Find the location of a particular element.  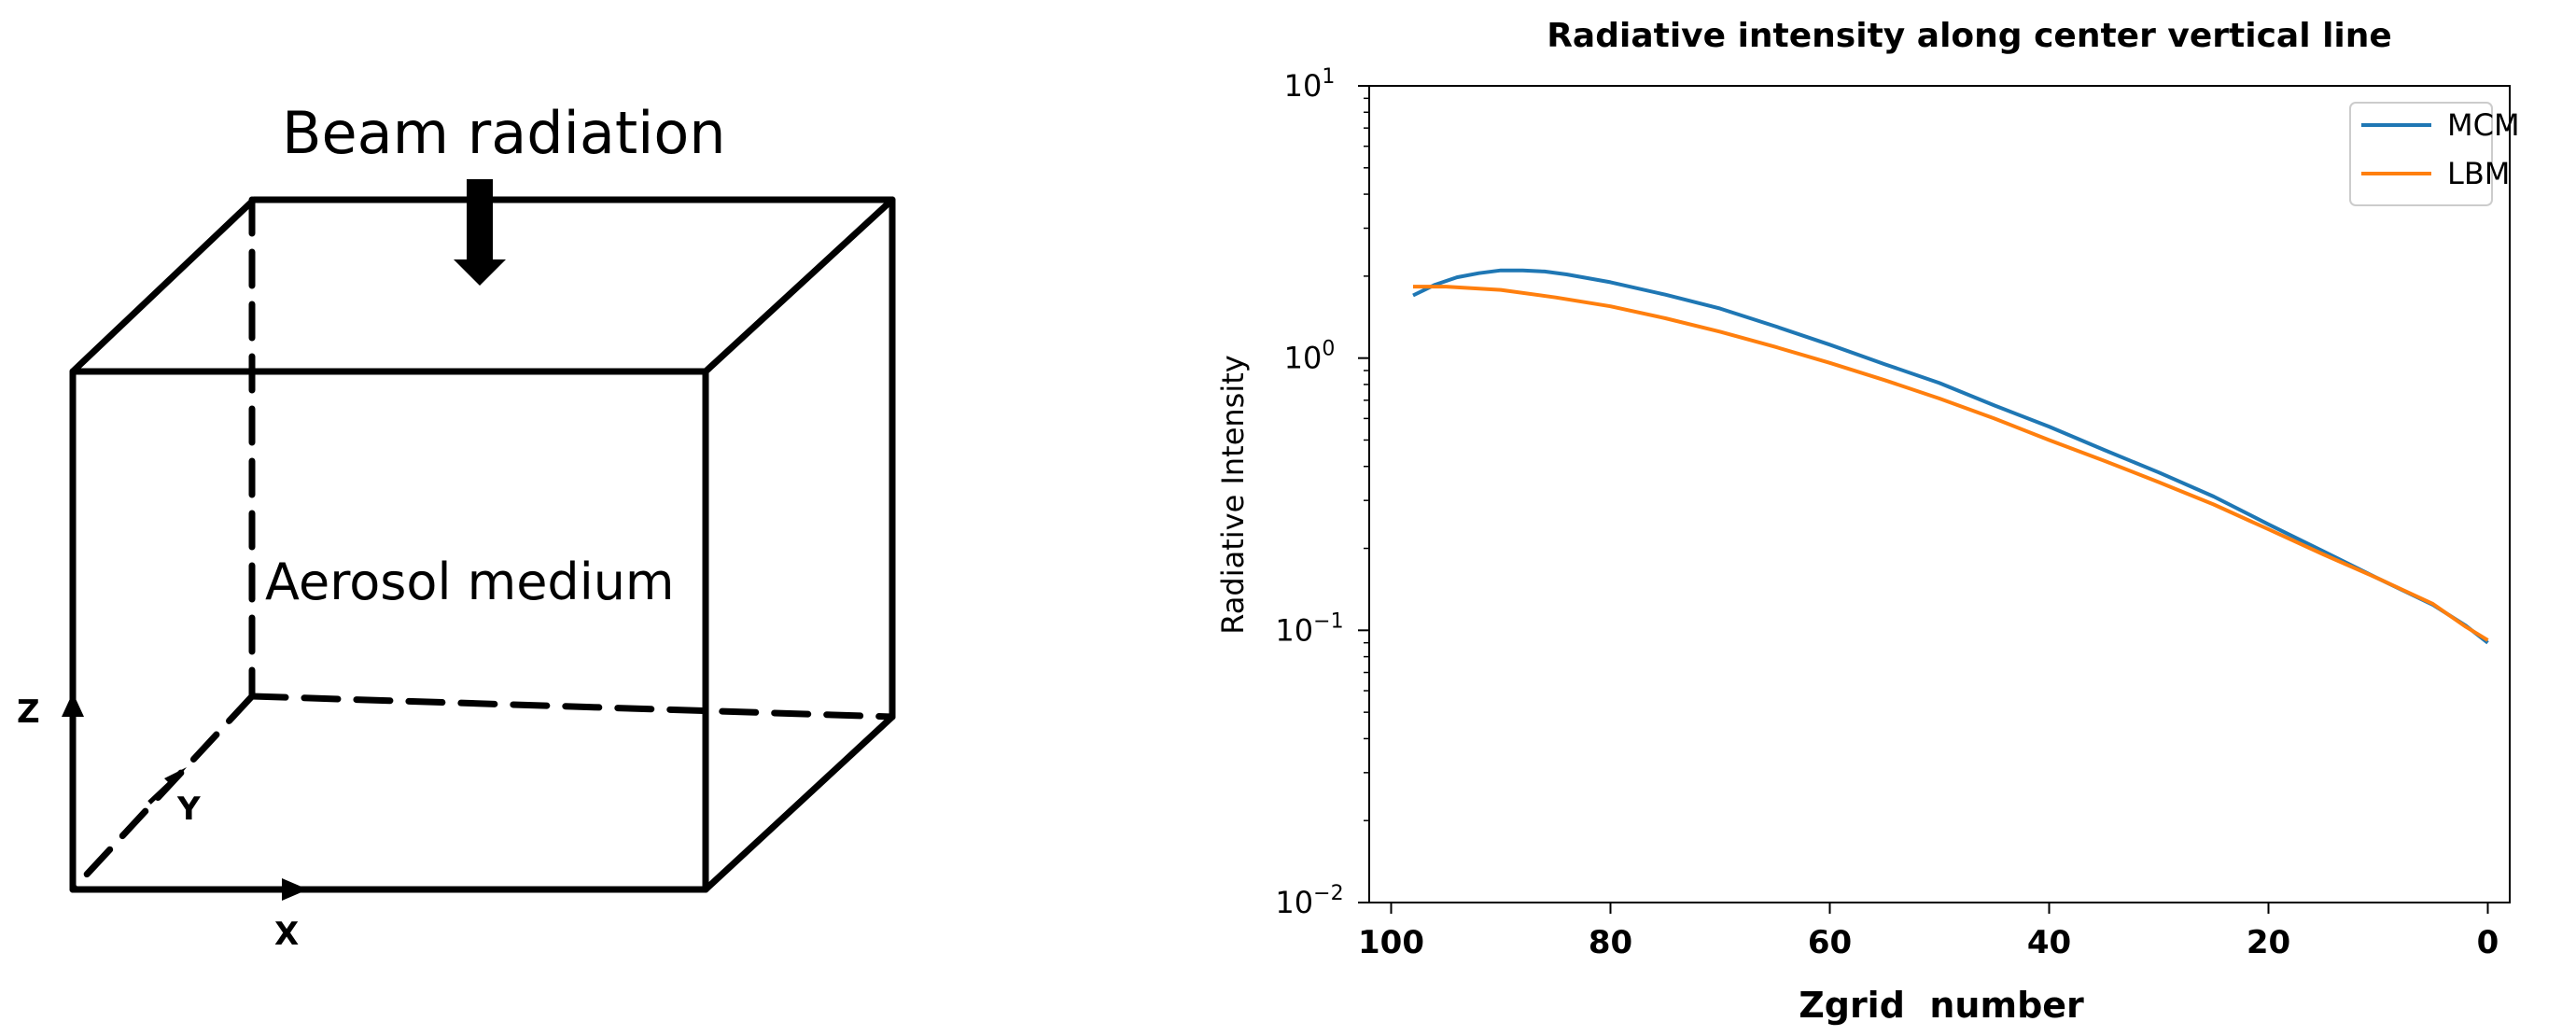

x-tick-label: 40 is located at coordinates (2049, 942).